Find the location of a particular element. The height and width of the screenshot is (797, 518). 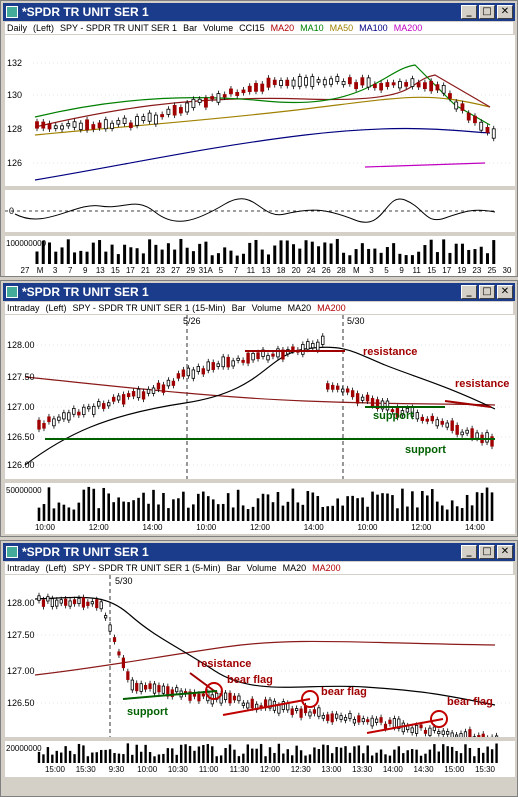

volume-pane: 50000000 is located at coordinates (260, 502).